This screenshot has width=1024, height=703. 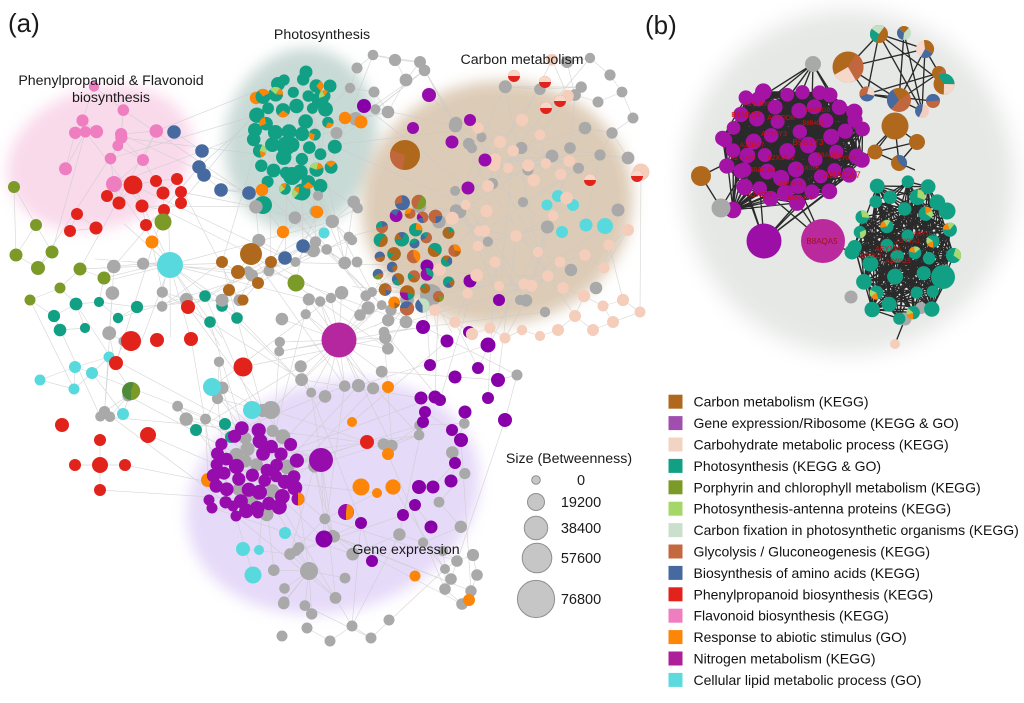 I want to click on svg-text: B8A8G0, so click(x=818, y=110).